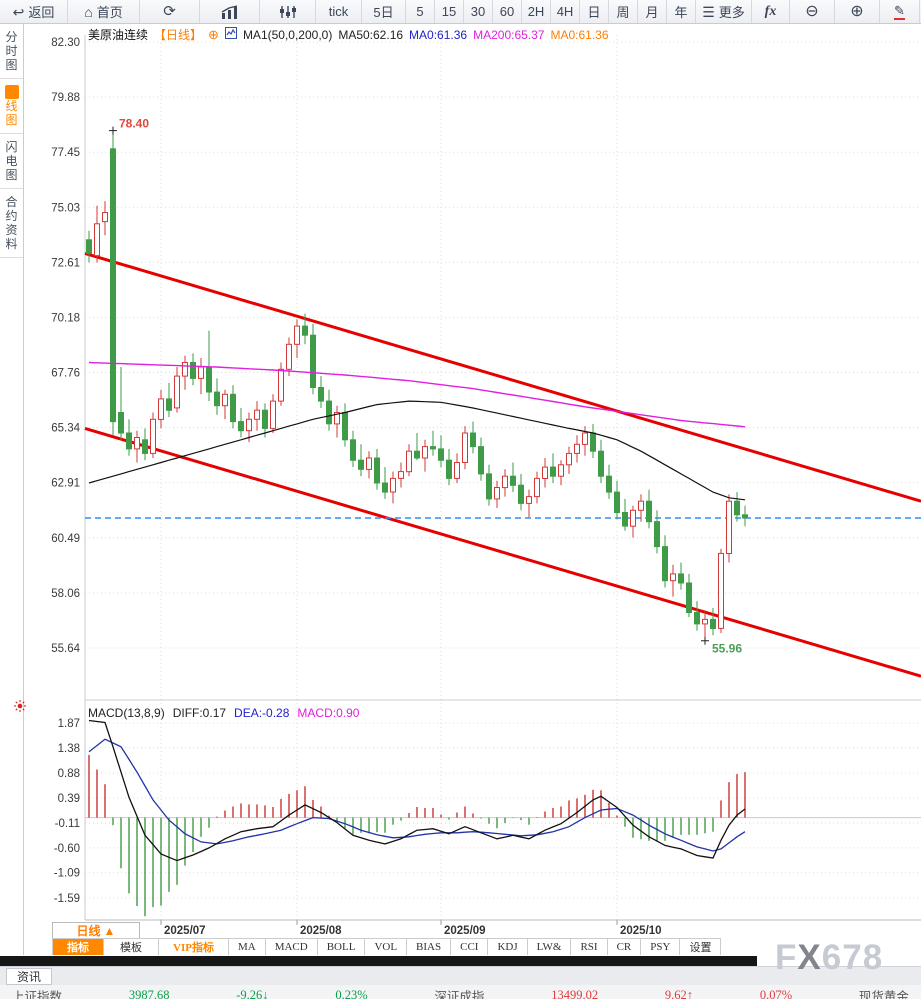 This screenshot has width=921, height=999. What do you see at coordinates (78, 947) in the screenshot?
I see `indicator-tab-指标: 指标` at bounding box center [78, 947].